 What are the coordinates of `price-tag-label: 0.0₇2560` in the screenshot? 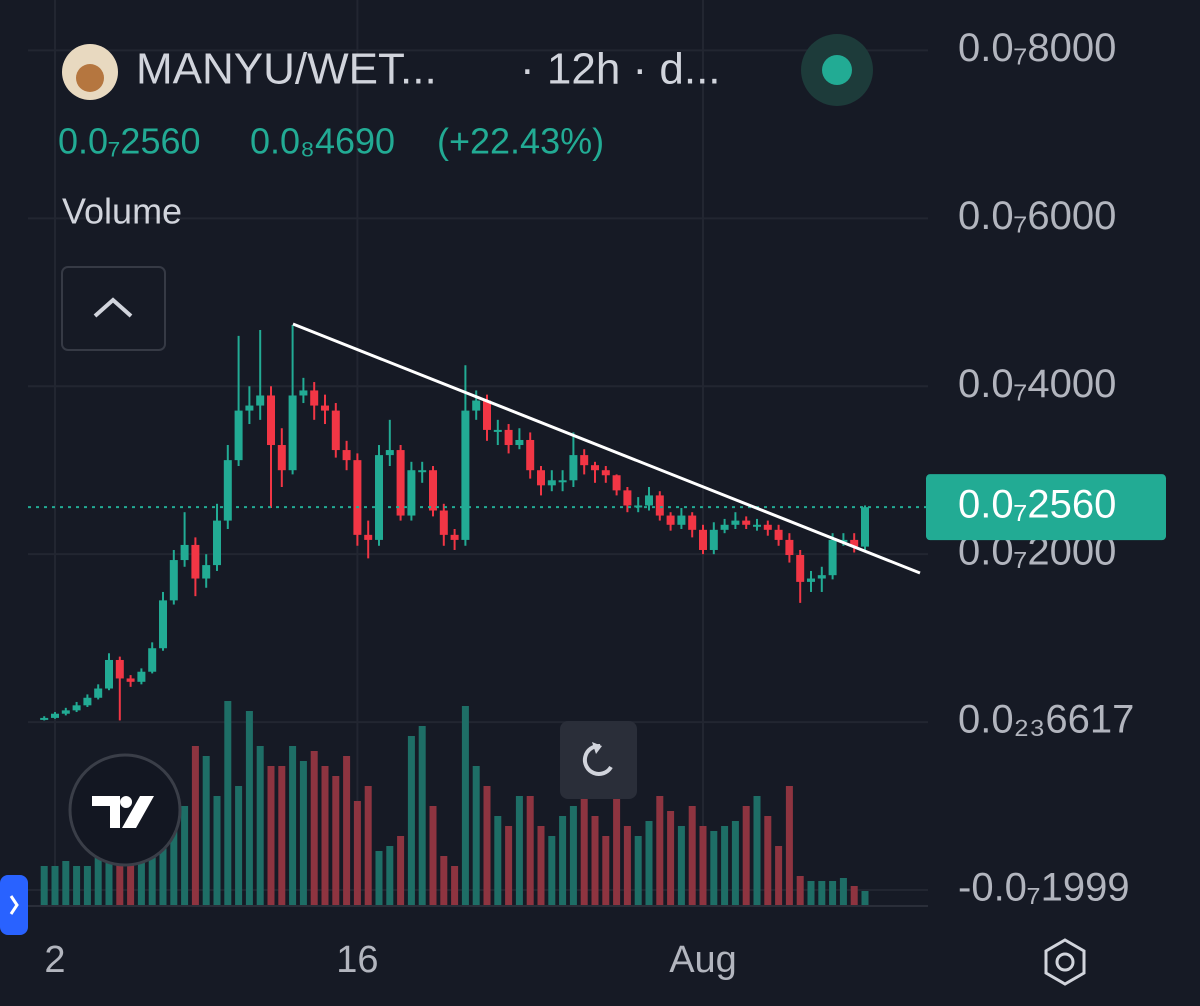 It's located at (1037, 505).